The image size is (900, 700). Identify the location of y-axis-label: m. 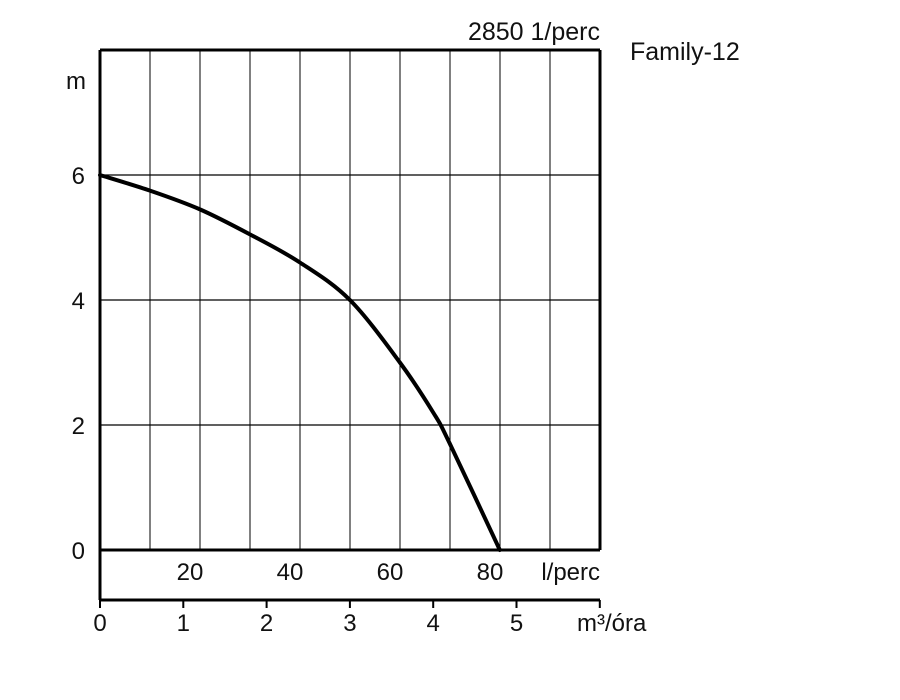
(76, 81).